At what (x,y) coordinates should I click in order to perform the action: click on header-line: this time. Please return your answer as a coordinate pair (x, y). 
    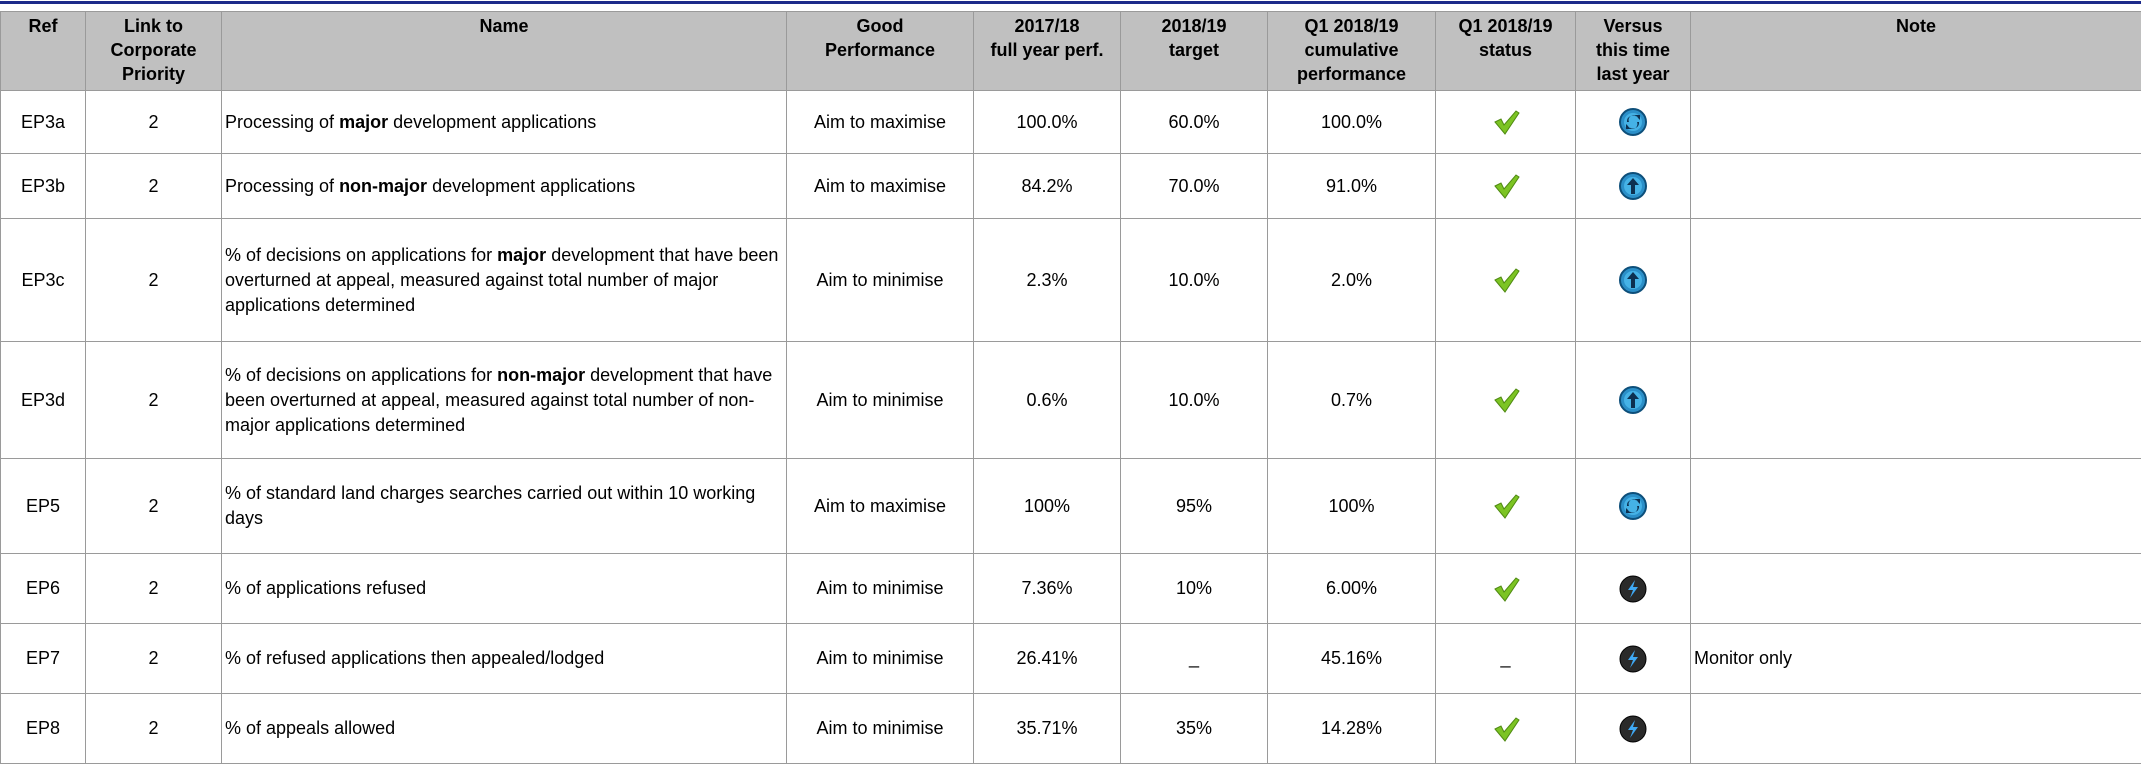
    Looking at the image, I should click on (1633, 50).